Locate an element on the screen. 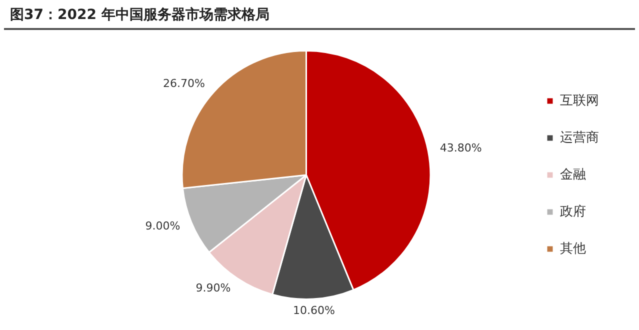 The width and height of the screenshot is (639, 330). legend-label: 其他 is located at coordinates (573, 248).